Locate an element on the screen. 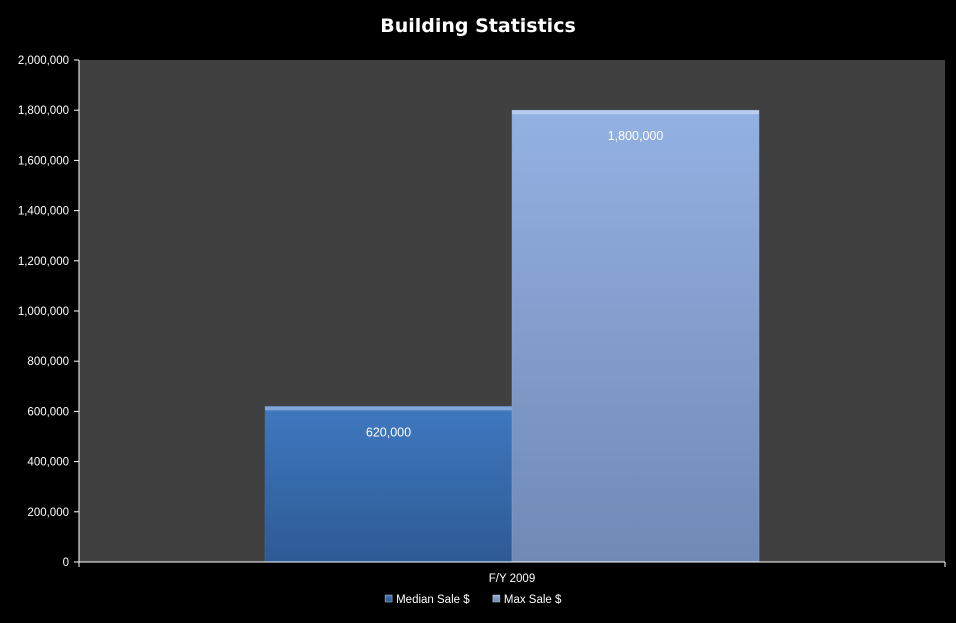  y-tick-label: 2,000,000 is located at coordinates (43, 61).